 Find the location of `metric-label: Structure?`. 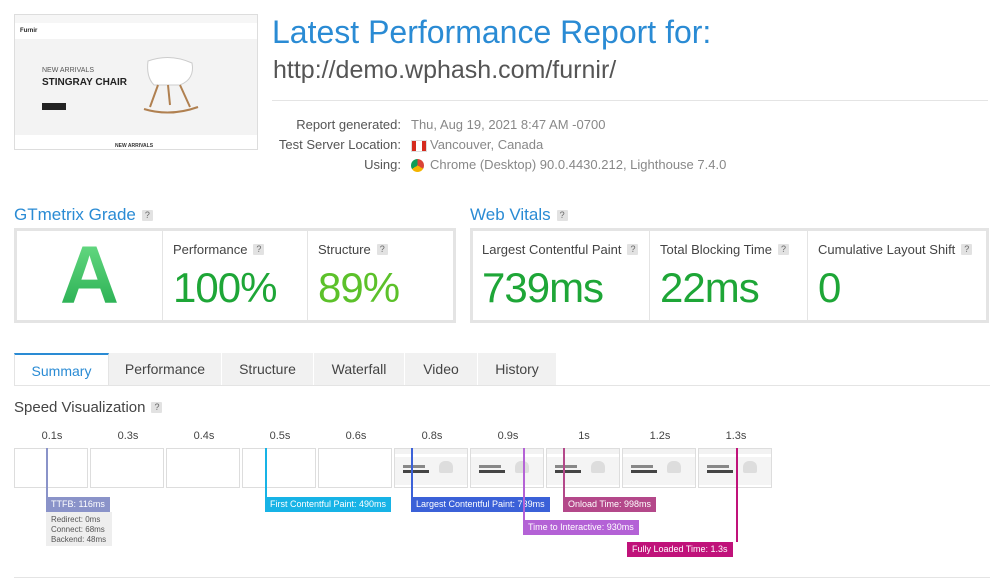

metric-label: Structure? is located at coordinates (353, 249).